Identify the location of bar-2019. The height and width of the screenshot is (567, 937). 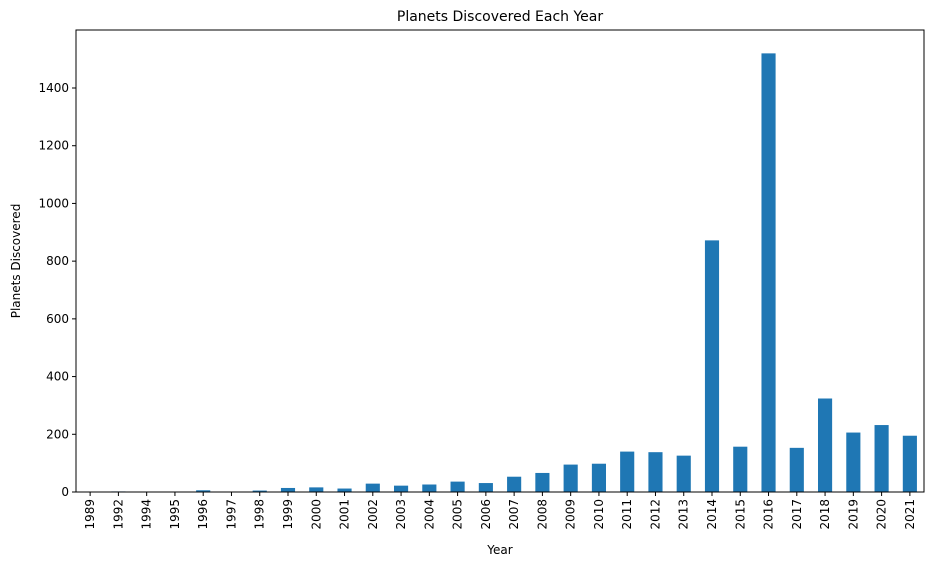
(853, 462).